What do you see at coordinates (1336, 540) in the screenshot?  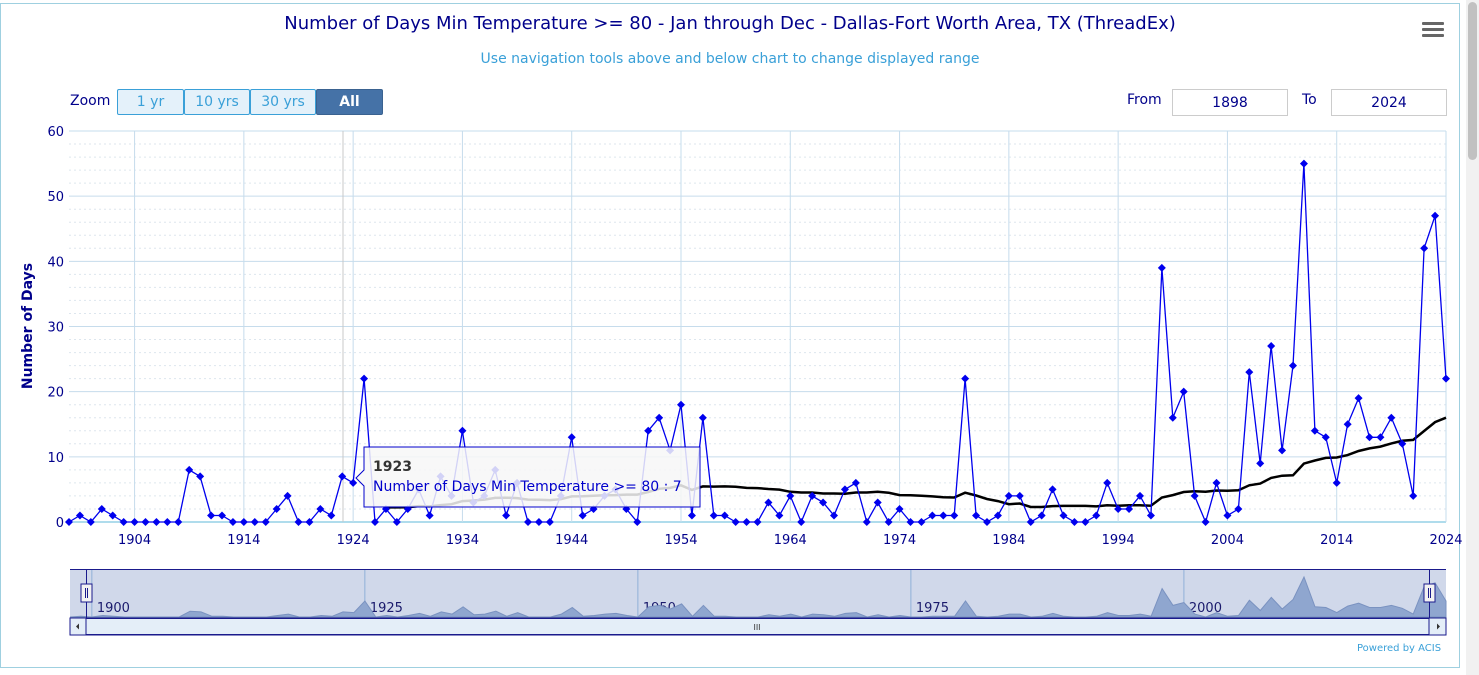 I see `x-tick-label: 2014` at bounding box center [1336, 540].